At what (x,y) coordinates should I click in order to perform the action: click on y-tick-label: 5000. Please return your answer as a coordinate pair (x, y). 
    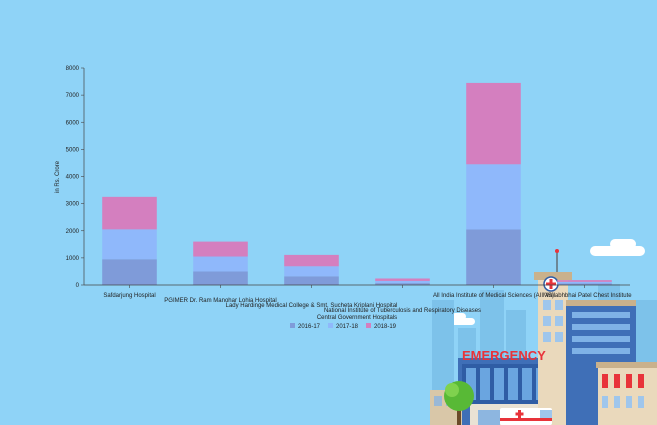
    Looking at the image, I should click on (73, 150).